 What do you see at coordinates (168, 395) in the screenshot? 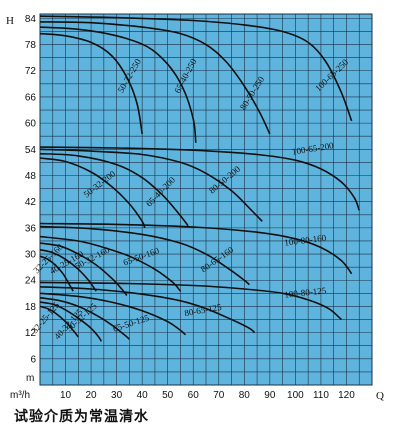
I see `x-tick-label: 50` at bounding box center [168, 395].